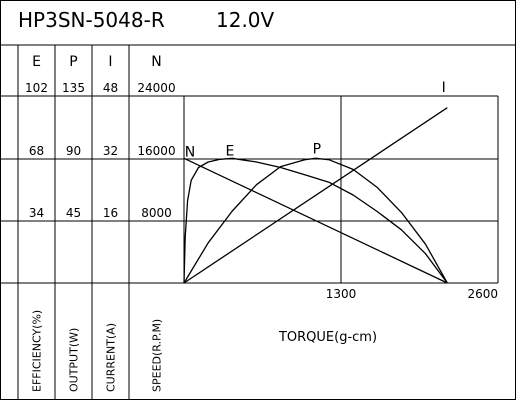 The height and width of the screenshot is (400, 516). I want to click on x-axis: 1300 2600 TORQUE(g-cm), so click(388, 316).